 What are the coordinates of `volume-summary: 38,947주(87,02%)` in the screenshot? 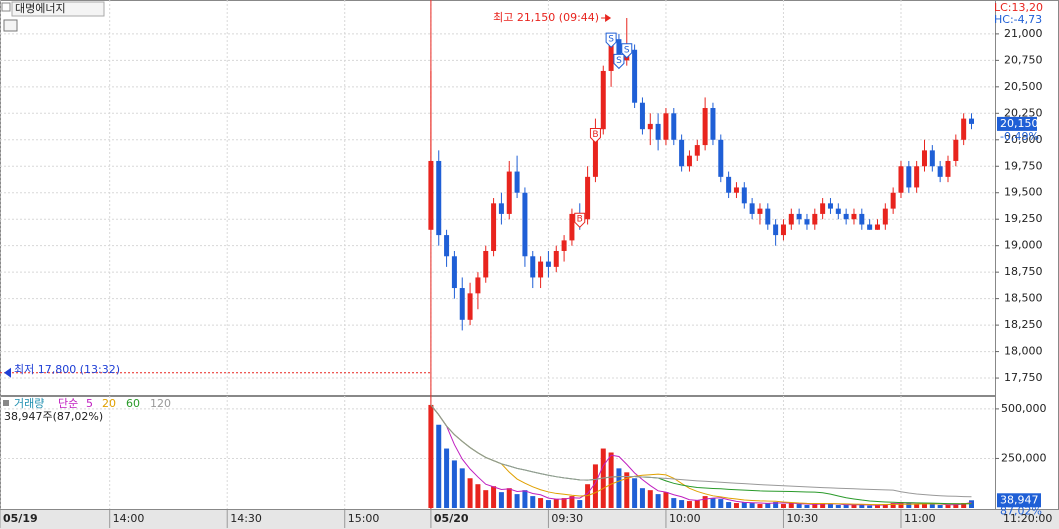 It's located at (53, 416).